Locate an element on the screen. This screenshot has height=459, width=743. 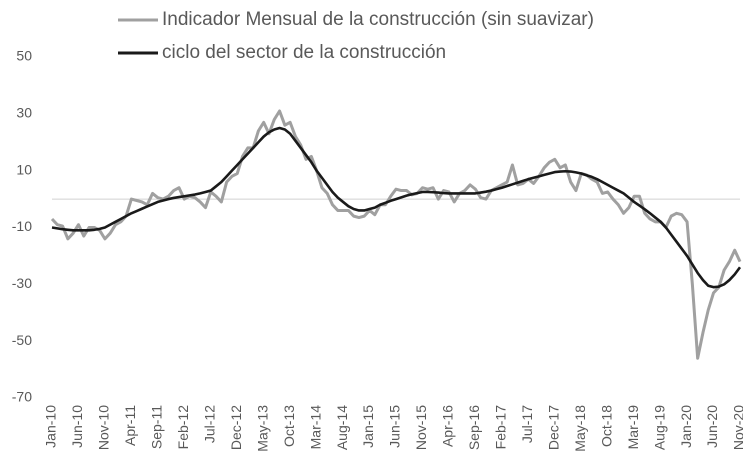
legend-label: ciclo del sector de la construcción is located at coordinates (304, 52).